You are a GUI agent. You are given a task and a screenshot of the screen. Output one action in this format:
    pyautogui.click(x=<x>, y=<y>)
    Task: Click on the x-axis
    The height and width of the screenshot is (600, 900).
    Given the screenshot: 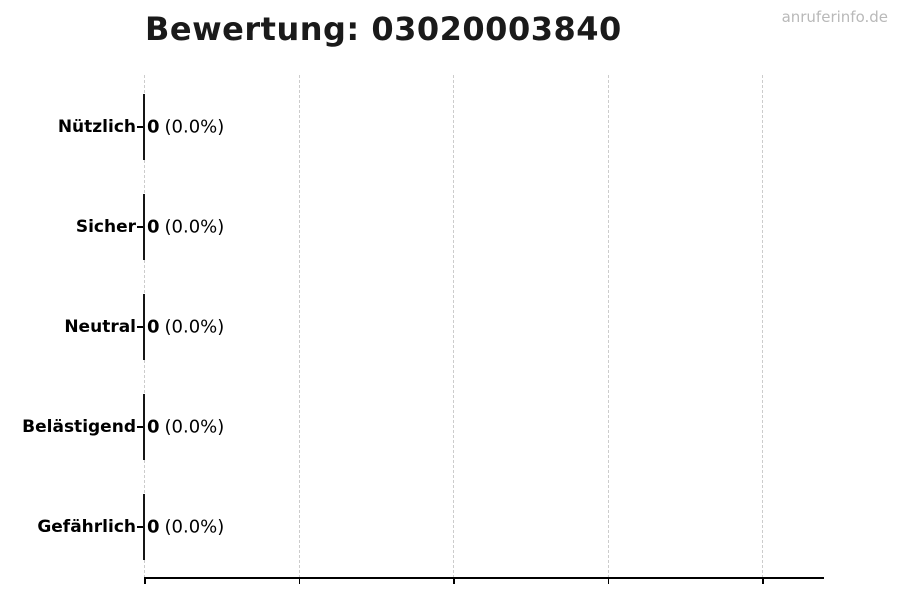 What is the action you would take?
    pyautogui.click(x=484, y=578)
    